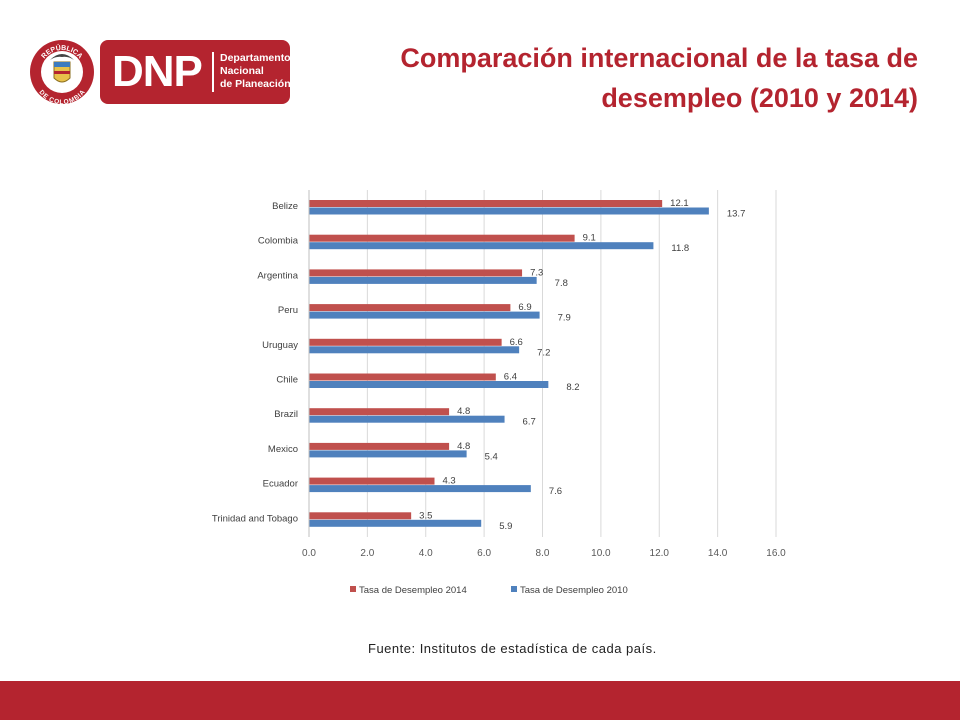  Describe the element at coordinates (242, 71) in the screenshot. I see `logo-name-line: Nacional` at that location.